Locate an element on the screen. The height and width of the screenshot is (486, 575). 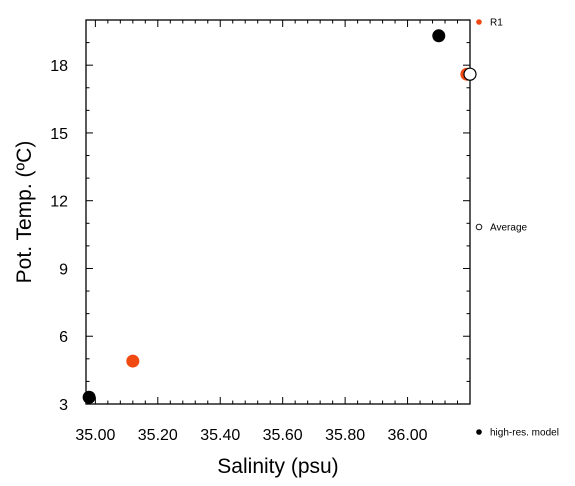
x-tick-label: 35.80 is located at coordinates (345, 435).